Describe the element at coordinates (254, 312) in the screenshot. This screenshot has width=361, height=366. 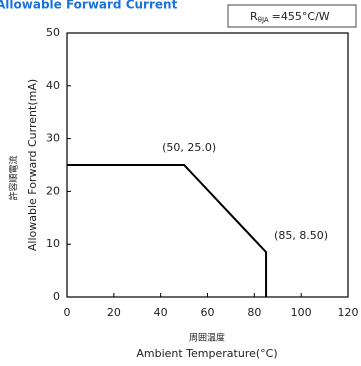
I see `x-tick-label: 80` at that location.